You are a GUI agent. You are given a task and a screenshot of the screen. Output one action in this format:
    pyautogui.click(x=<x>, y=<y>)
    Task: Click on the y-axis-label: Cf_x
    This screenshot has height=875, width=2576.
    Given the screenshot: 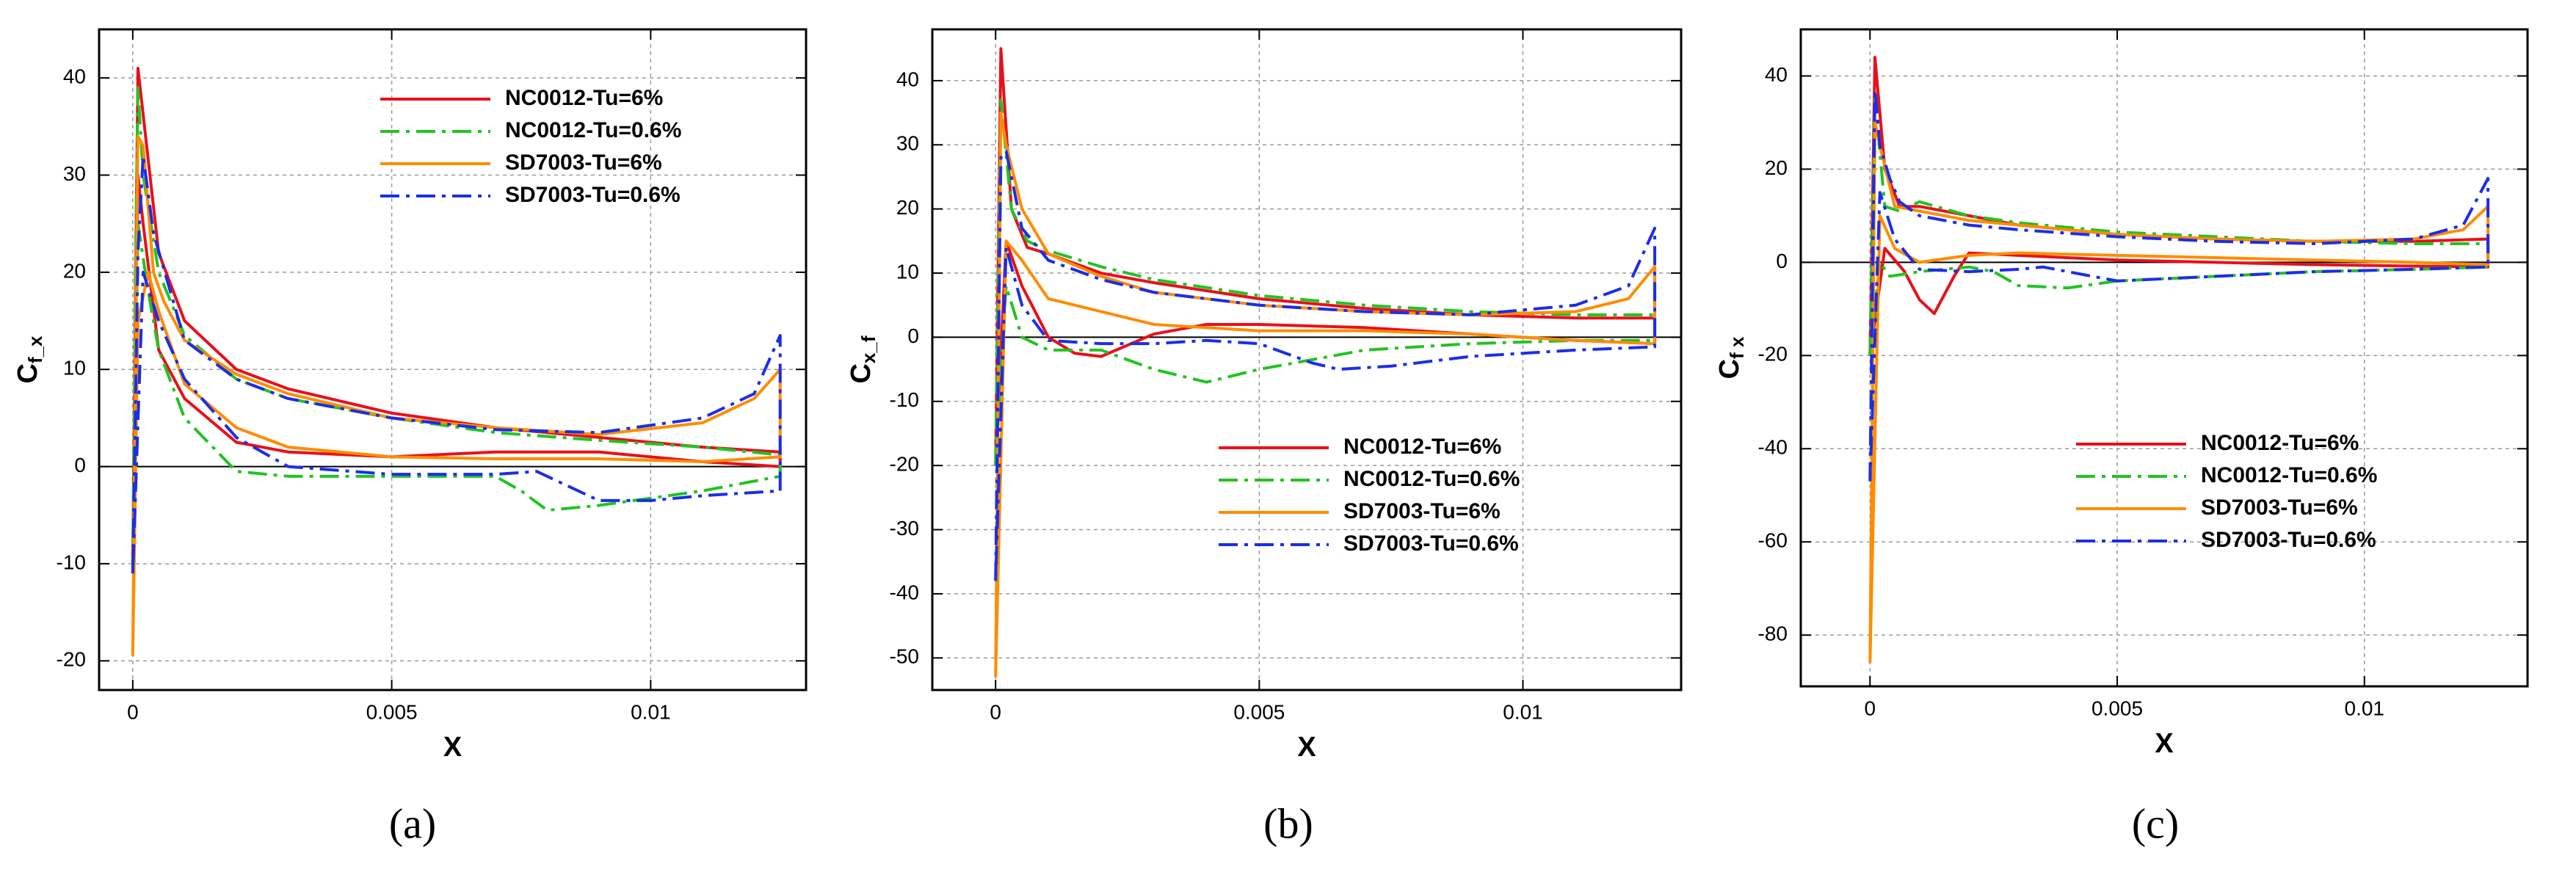 What is the action you would take?
    pyautogui.click(x=29, y=359)
    